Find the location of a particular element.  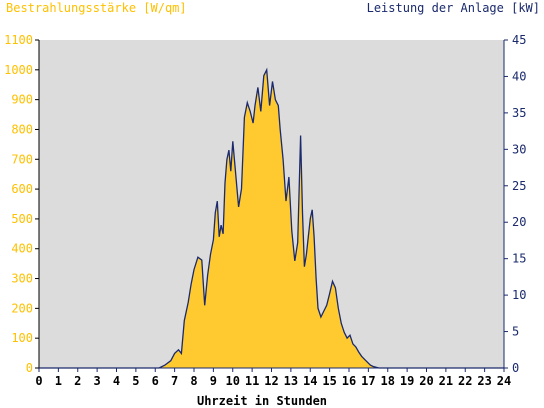

left-tick-label: 100 is located at coordinates (22, 338).